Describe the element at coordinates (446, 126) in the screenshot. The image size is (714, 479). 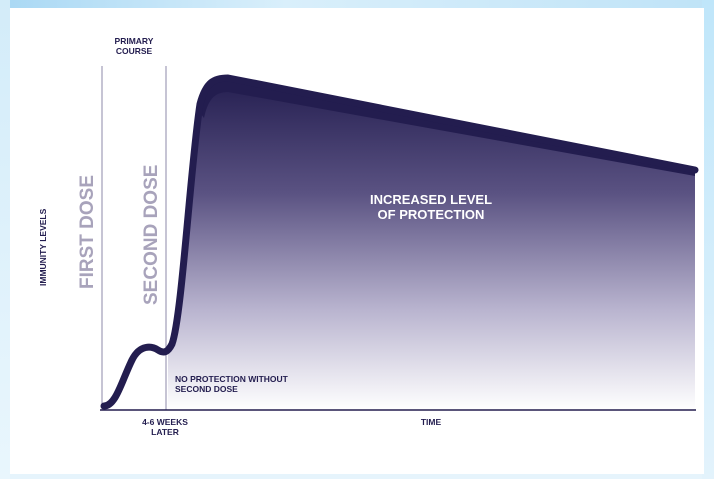
I see `immunity-curve-peak-band` at that location.